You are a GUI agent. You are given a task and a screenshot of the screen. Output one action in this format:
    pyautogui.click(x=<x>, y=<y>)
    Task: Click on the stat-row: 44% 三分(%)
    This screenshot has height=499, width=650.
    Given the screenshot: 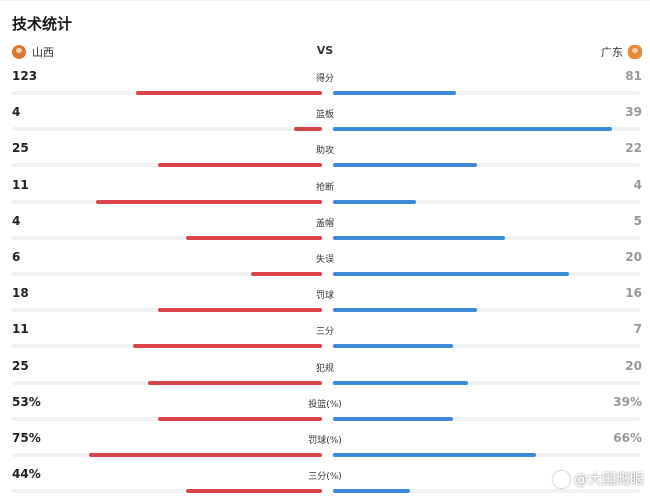 What is the action you would take?
    pyautogui.click(x=325, y=481)
    